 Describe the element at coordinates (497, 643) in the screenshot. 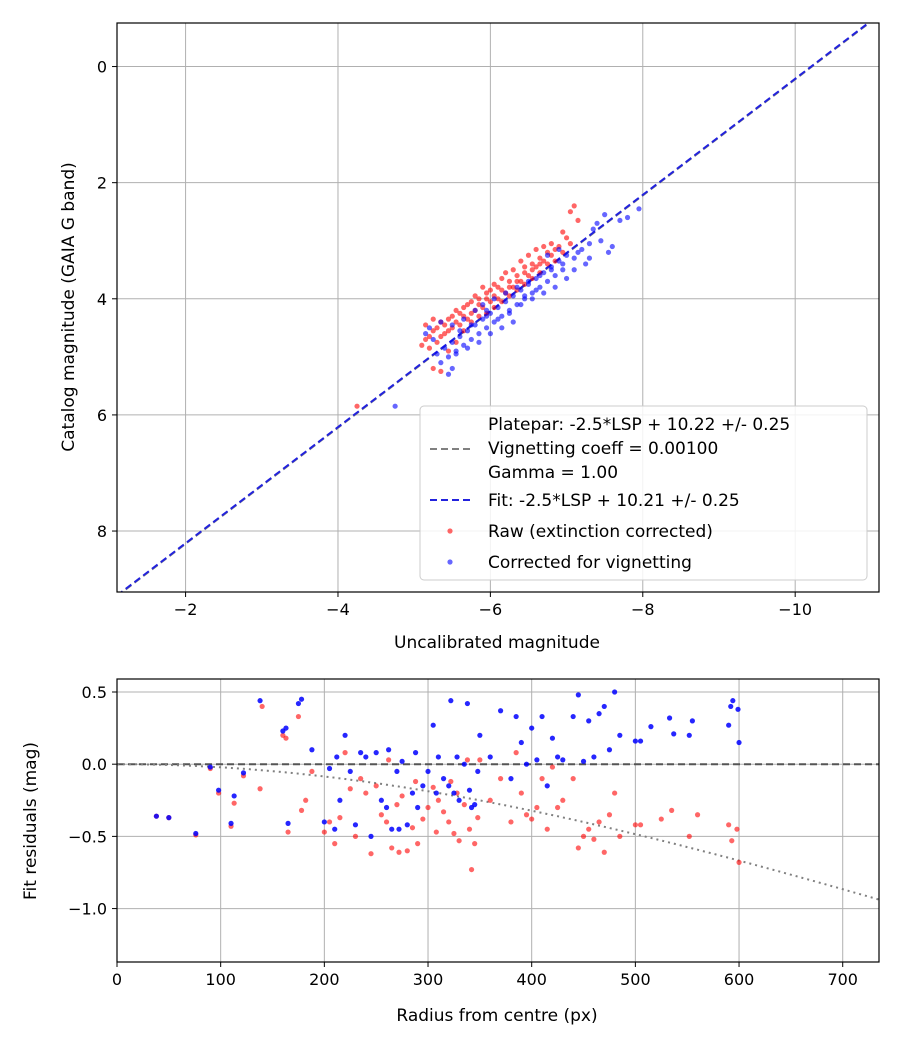

I see `top-xlabel: Uncalibrated magnitude` at that location.